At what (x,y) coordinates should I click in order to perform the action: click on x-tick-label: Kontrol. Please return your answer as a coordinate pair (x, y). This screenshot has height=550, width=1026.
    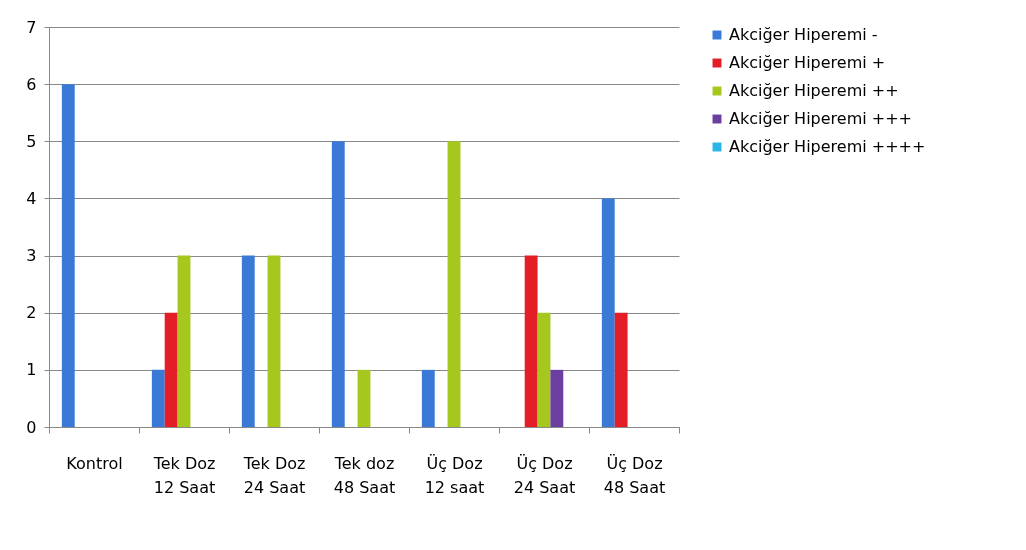
    Looking at the image, I should click on (94, 463).